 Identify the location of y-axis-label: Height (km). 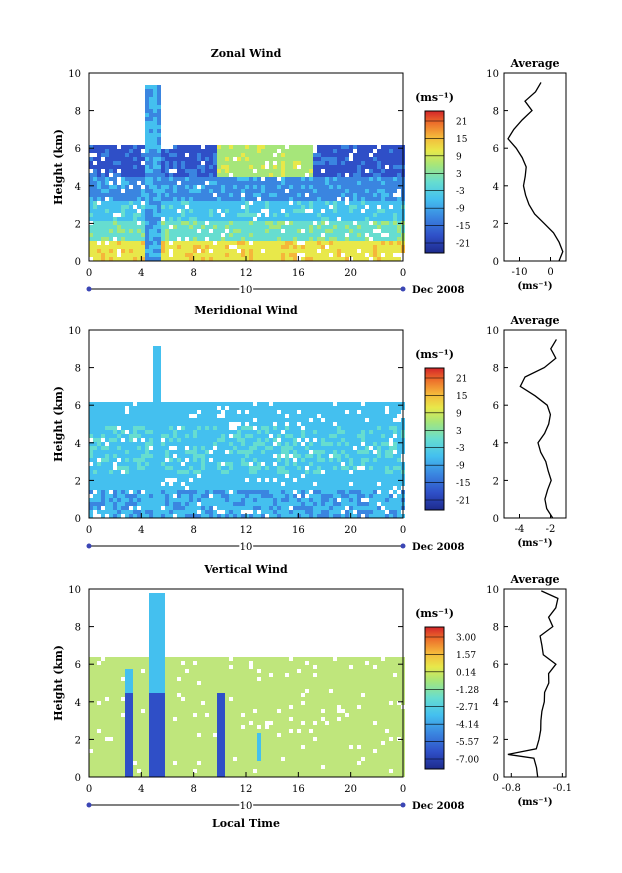
(58, 167).